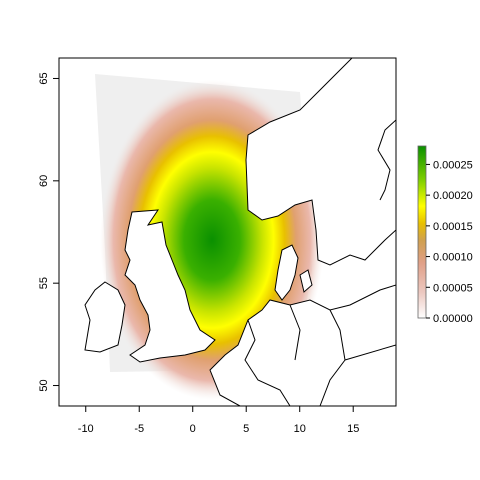 The width and height of the screenshot is (480, 480). What do you see at coordinates (48, 232) in the screenshot?
I see `y-axis: 50 55 60 65` at bounding box center [48, 232].